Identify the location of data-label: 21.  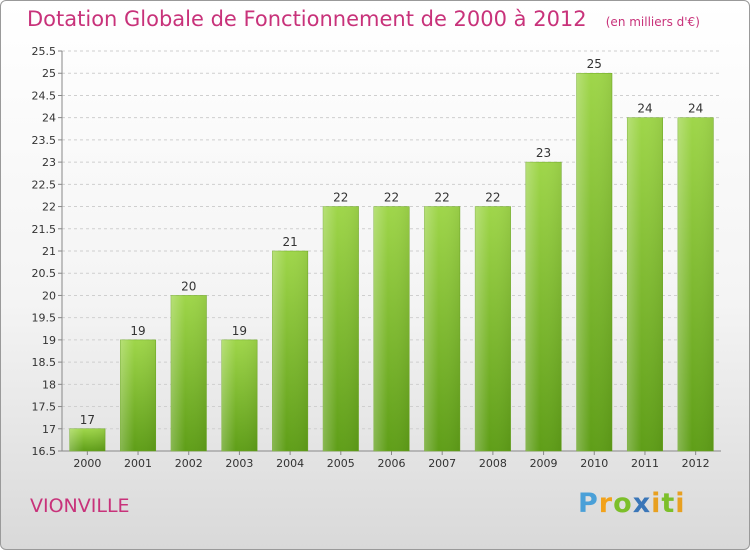
(289, 242).